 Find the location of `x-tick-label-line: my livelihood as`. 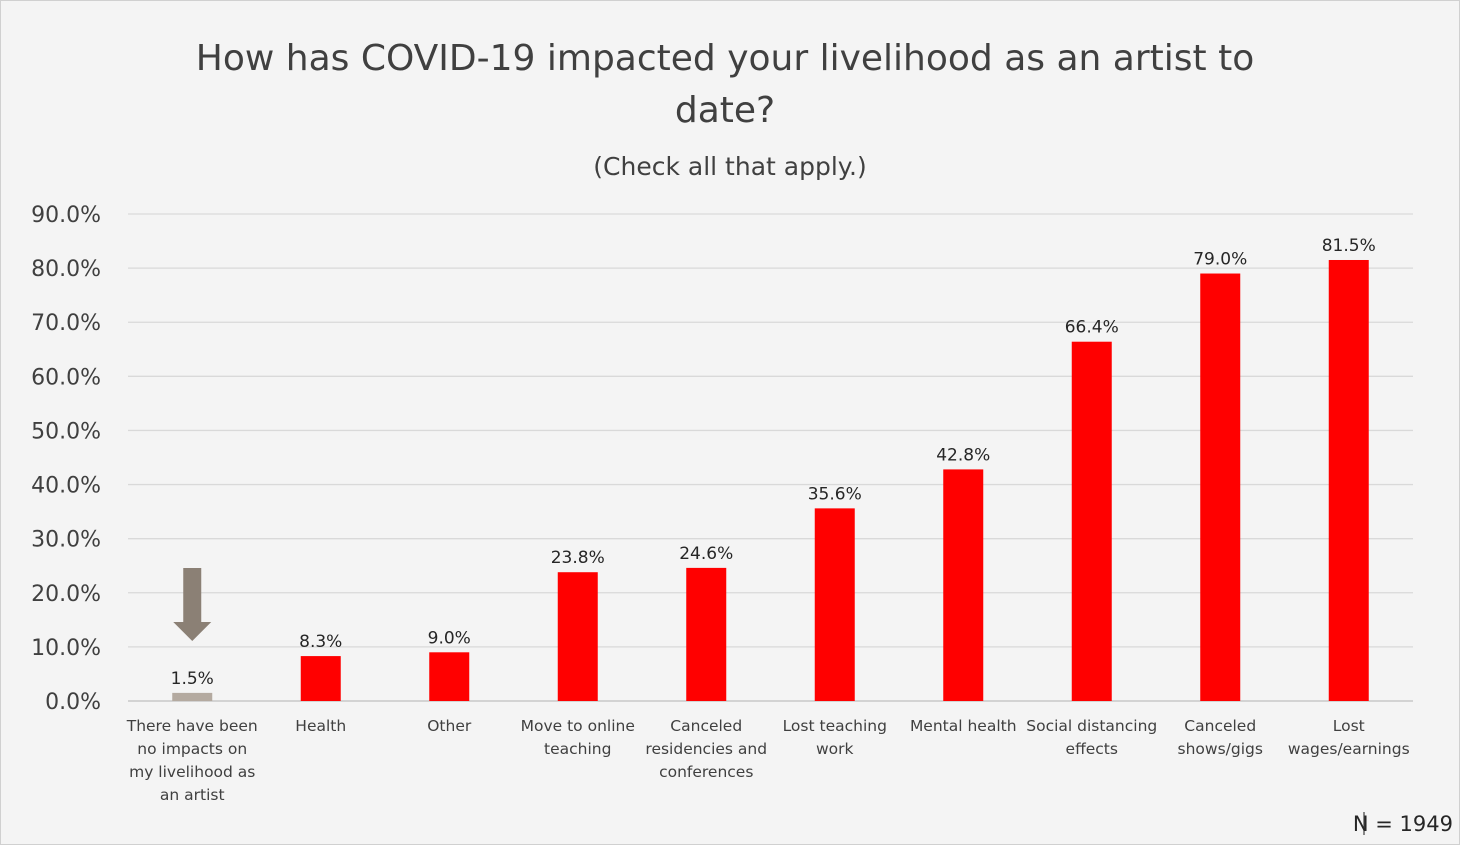

x-tick-label-line: my livelihood as is located at coordinates (192, 772).